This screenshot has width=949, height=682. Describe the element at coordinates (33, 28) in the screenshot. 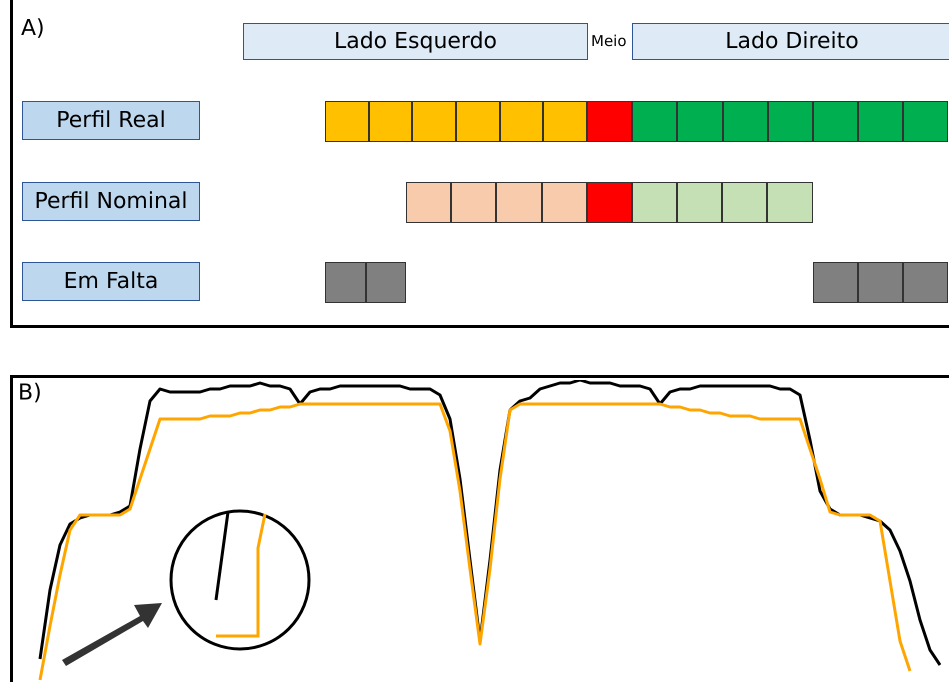

I see `text: A)` at that location.